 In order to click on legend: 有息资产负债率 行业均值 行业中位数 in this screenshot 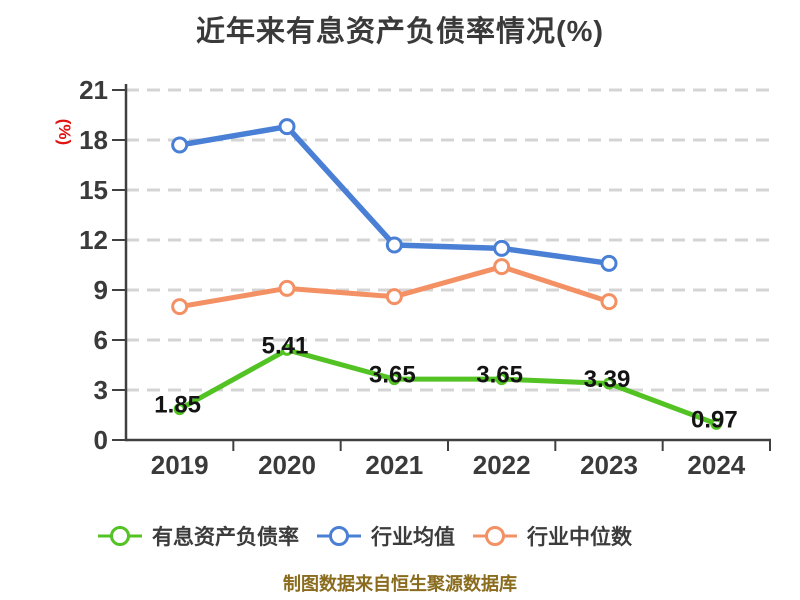, I will do `click(364, 536)`.